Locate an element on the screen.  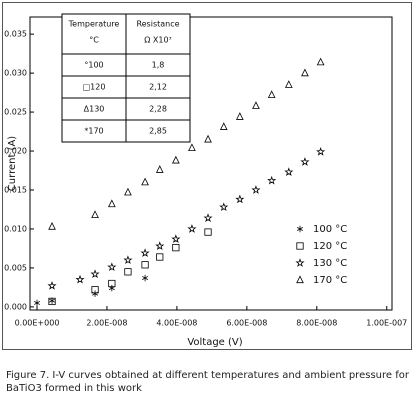
inset-table-header: Resistance is located at coordinates (157, 24).